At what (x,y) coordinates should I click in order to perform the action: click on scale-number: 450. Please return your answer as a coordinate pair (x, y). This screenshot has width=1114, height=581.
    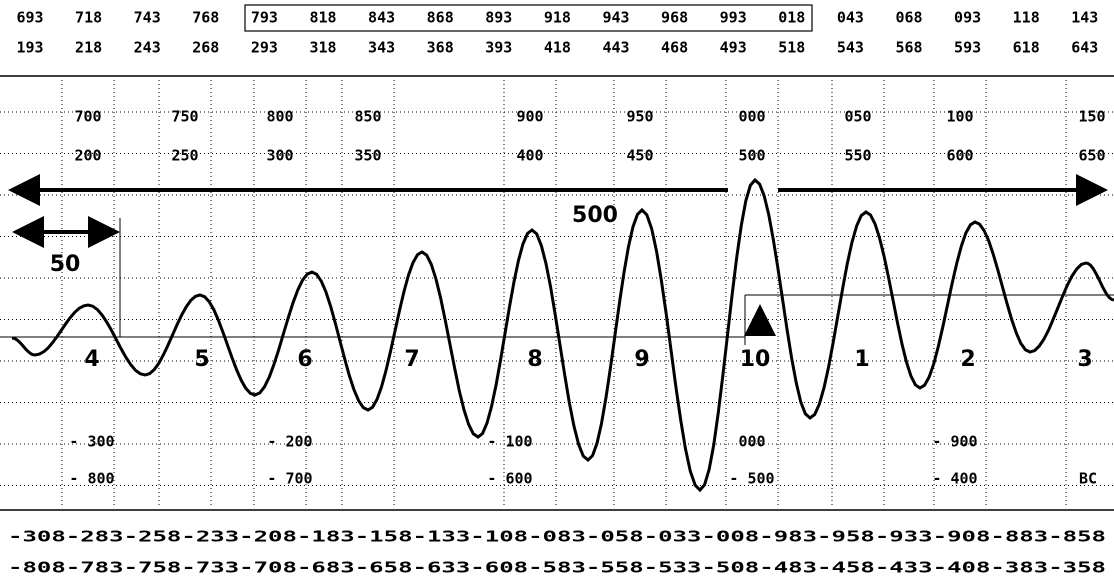
    Looking at the image, I should click on (639, 156).